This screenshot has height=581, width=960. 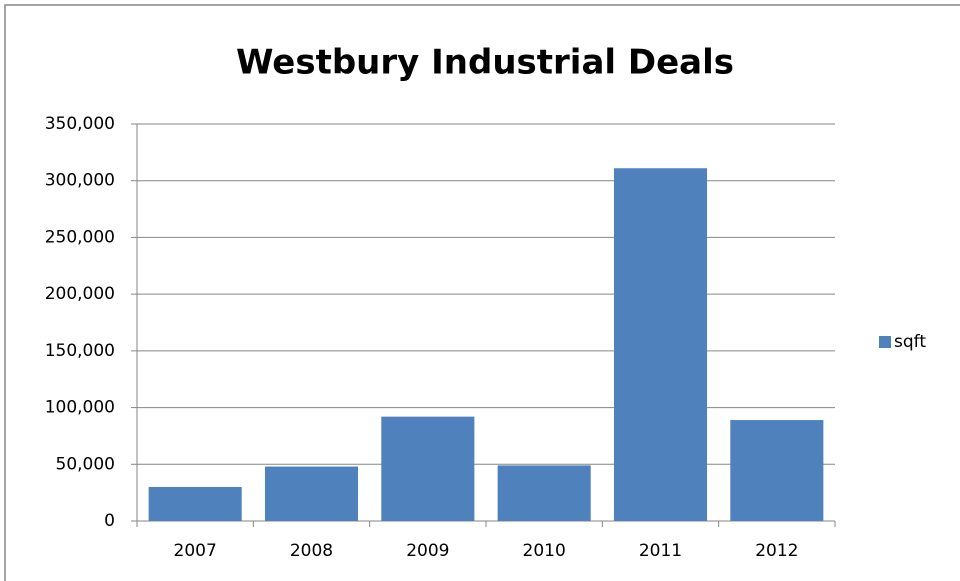 I want to click on x-tick-label: 2010, so click(x=544, y=551).